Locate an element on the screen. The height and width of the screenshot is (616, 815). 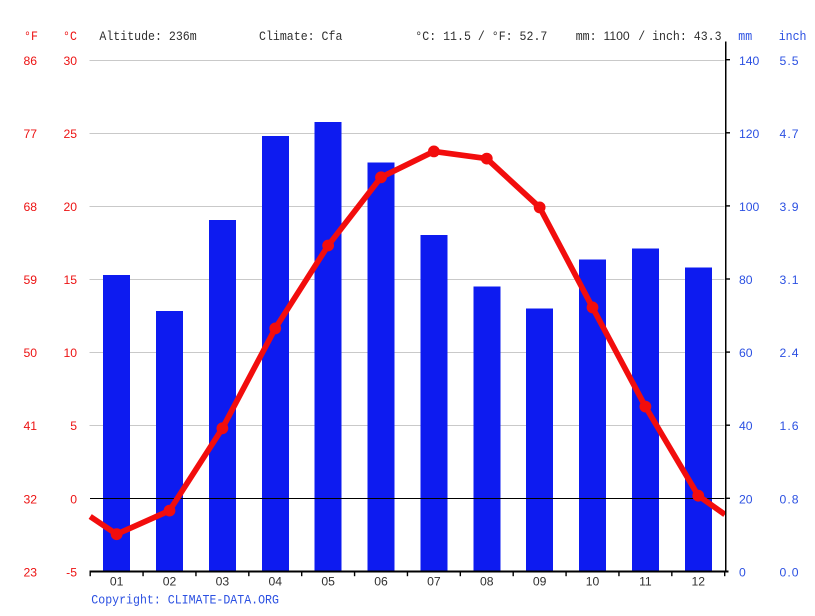
svg-text: 77 is located at coordinates (30, 134).